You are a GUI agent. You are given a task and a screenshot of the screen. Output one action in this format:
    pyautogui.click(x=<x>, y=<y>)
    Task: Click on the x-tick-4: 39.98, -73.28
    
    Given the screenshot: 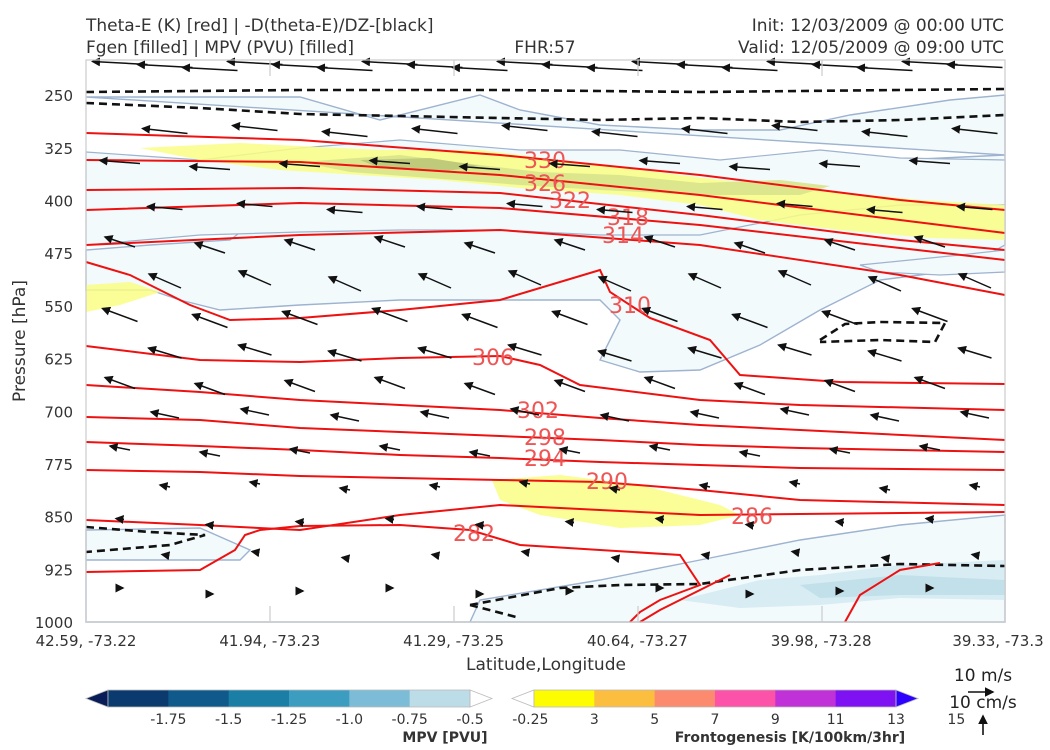 What is the action you would take?
    pyautogui.click(x=821, y=641)
    